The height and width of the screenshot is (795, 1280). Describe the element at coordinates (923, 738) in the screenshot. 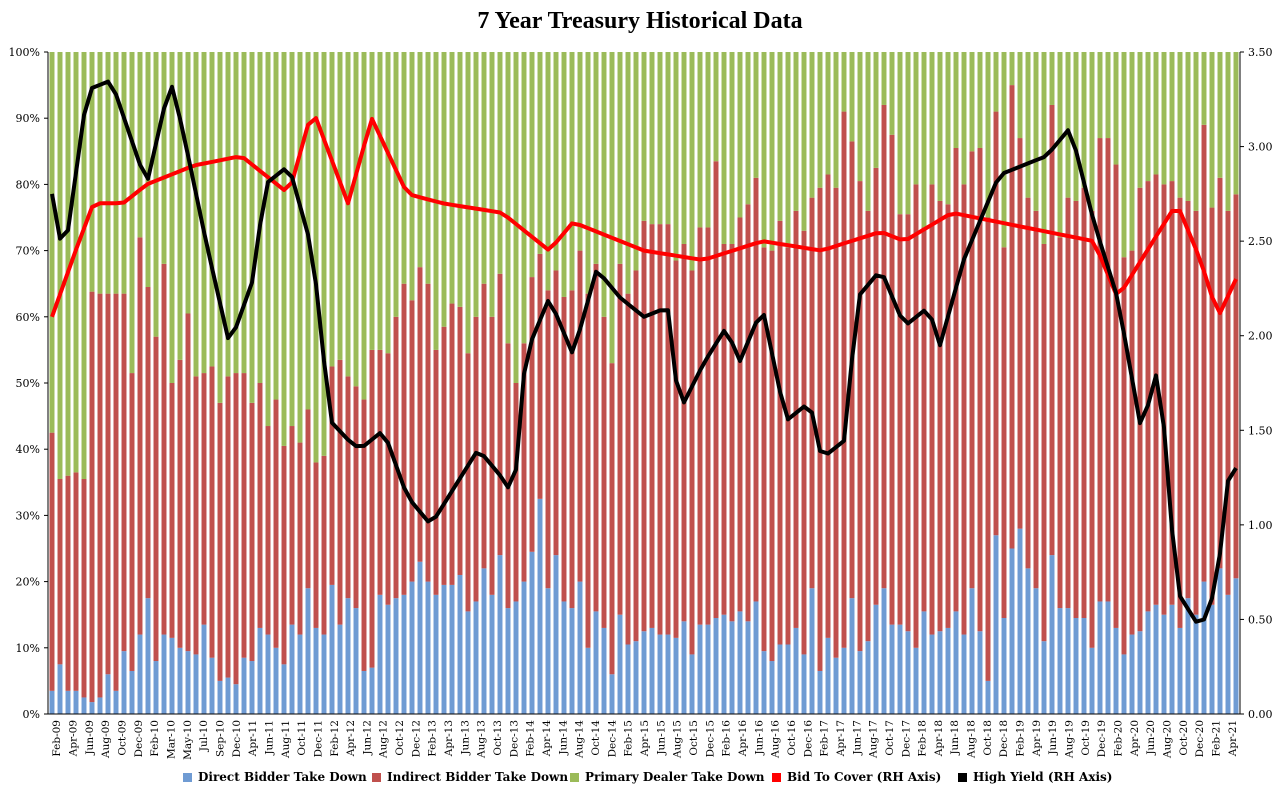

I see `x-tick-label: Feb-18` at that location.